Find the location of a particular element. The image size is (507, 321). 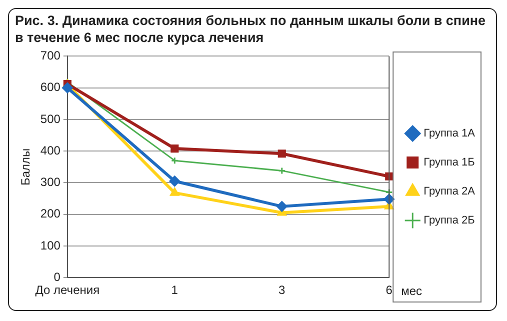

legend-label: Группа 2Б is located at coordinates (449, 220).